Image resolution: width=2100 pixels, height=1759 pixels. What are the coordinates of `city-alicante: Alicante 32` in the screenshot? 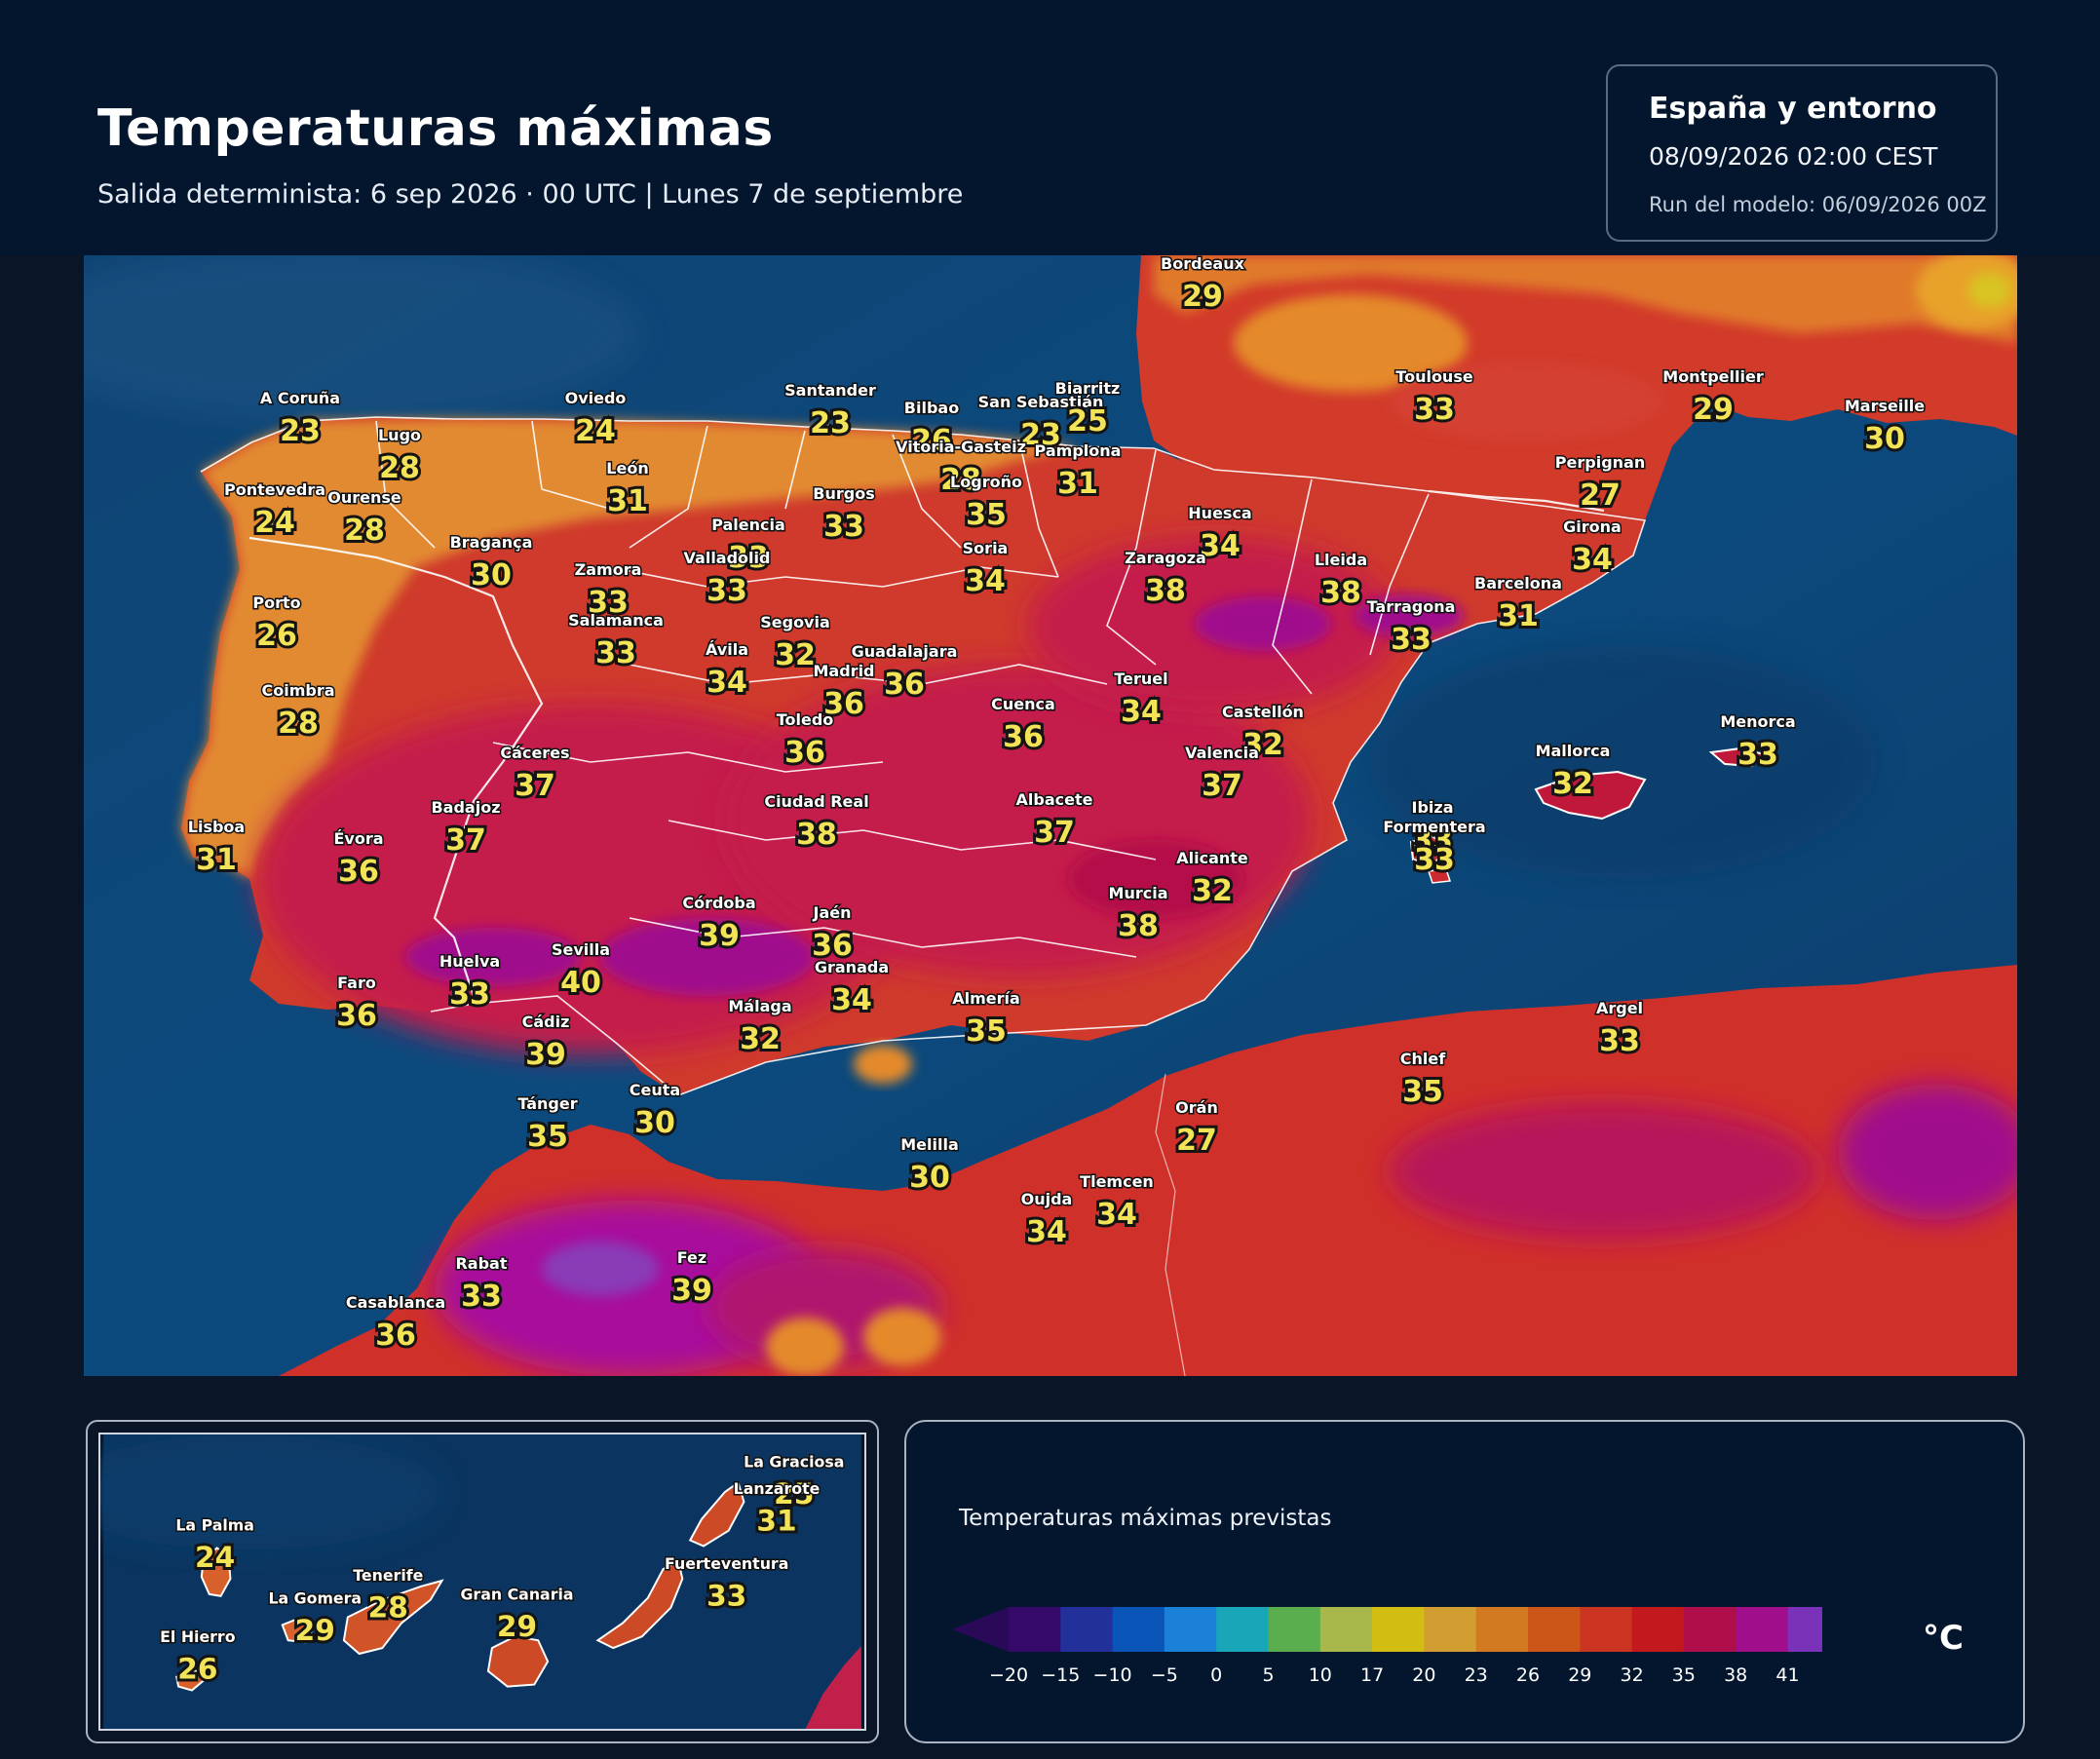 It's located at (1212, 880).